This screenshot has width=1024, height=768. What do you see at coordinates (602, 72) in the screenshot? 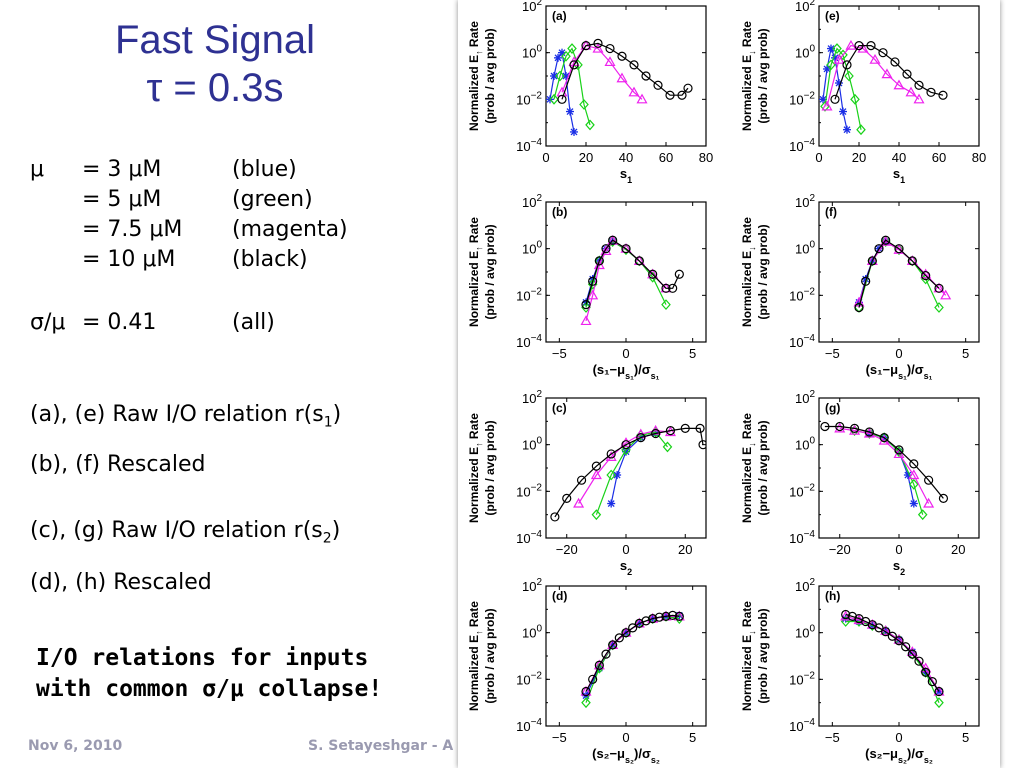
I see `series-line-magenta` at bounding box center [602, 72].